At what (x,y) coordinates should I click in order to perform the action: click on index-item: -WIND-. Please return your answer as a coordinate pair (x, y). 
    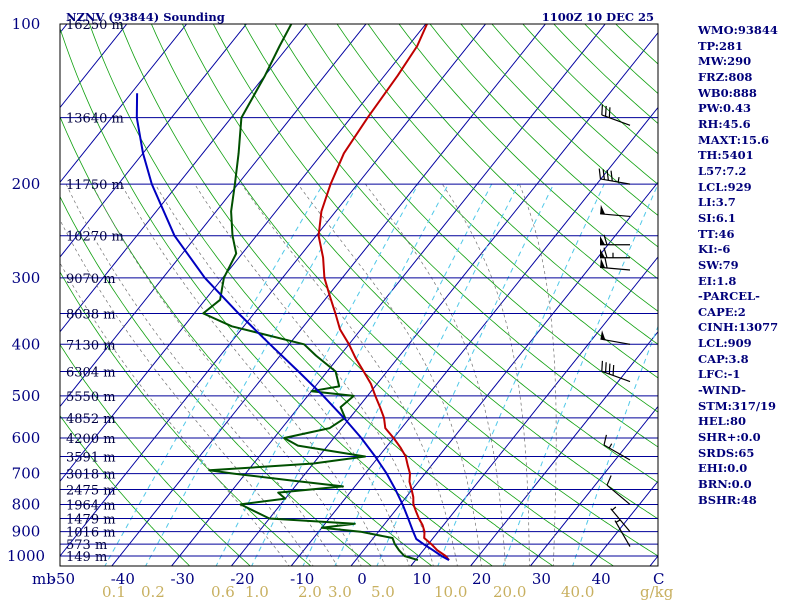
    Looking at the image, I should click on (722, 390).